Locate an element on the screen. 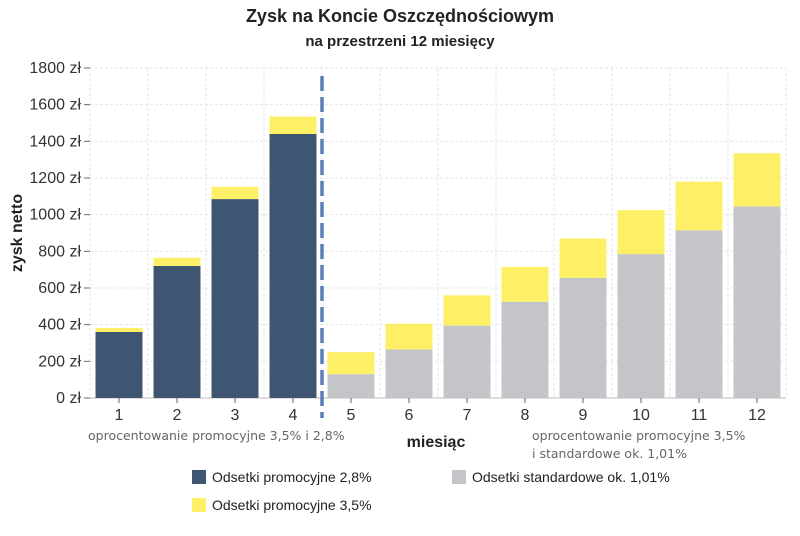  x-axis-title: miesiąc is located at coordinates (436, 442).